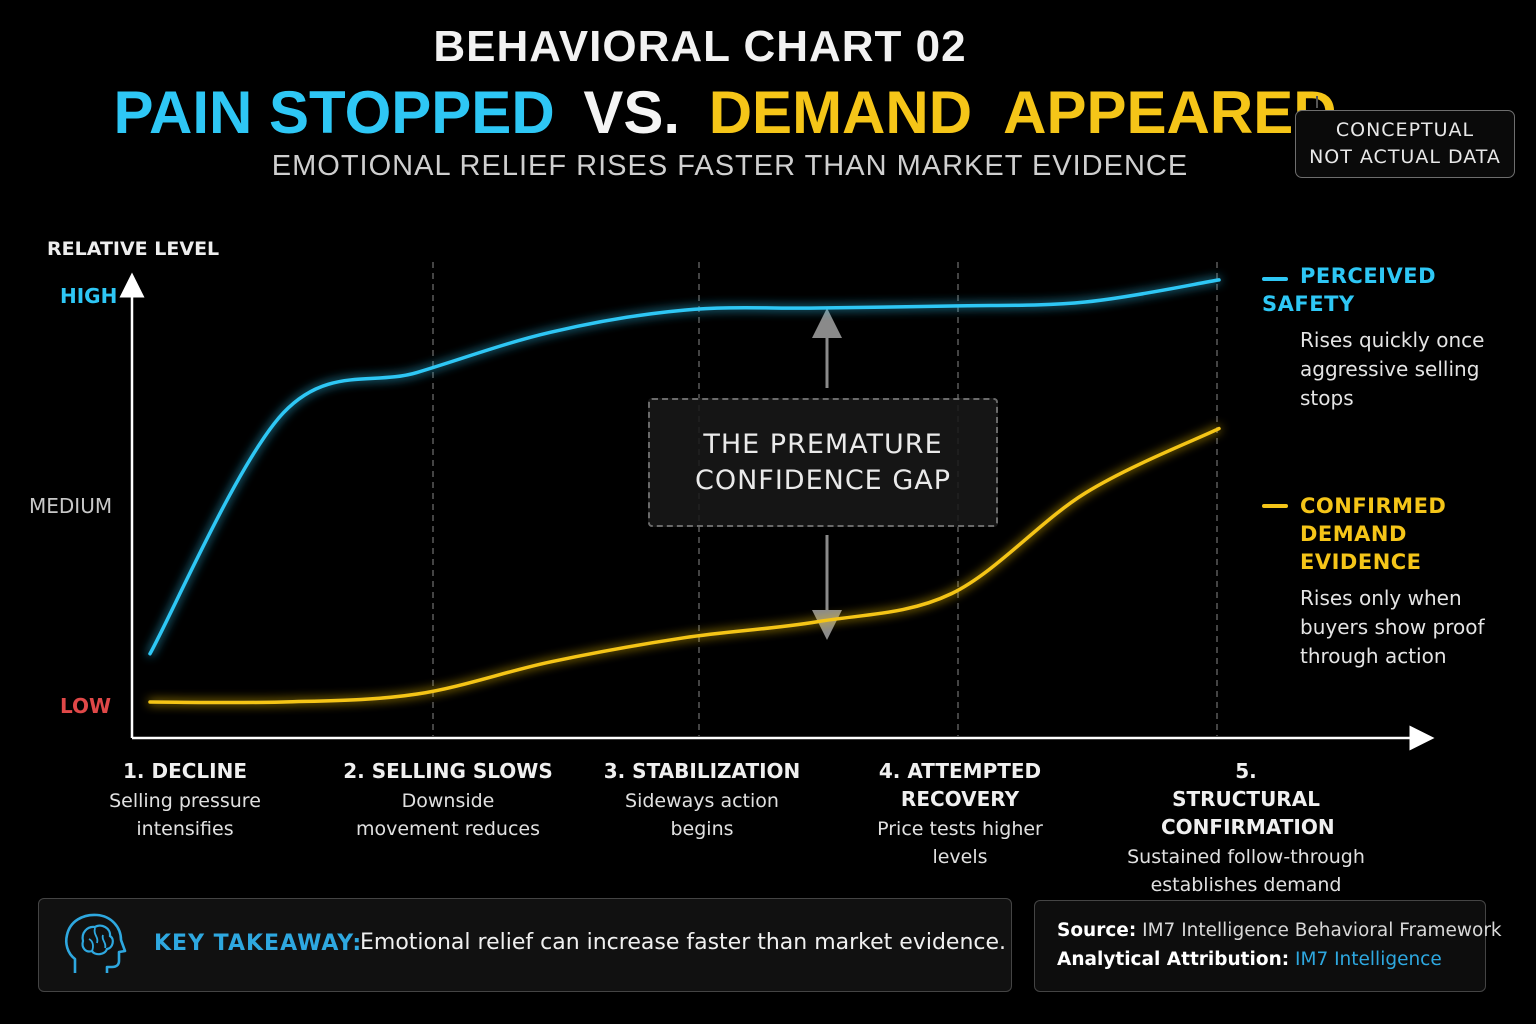 The image size is (1536, 1024). I want to click on headline-vs: VS., so click(632, 112).